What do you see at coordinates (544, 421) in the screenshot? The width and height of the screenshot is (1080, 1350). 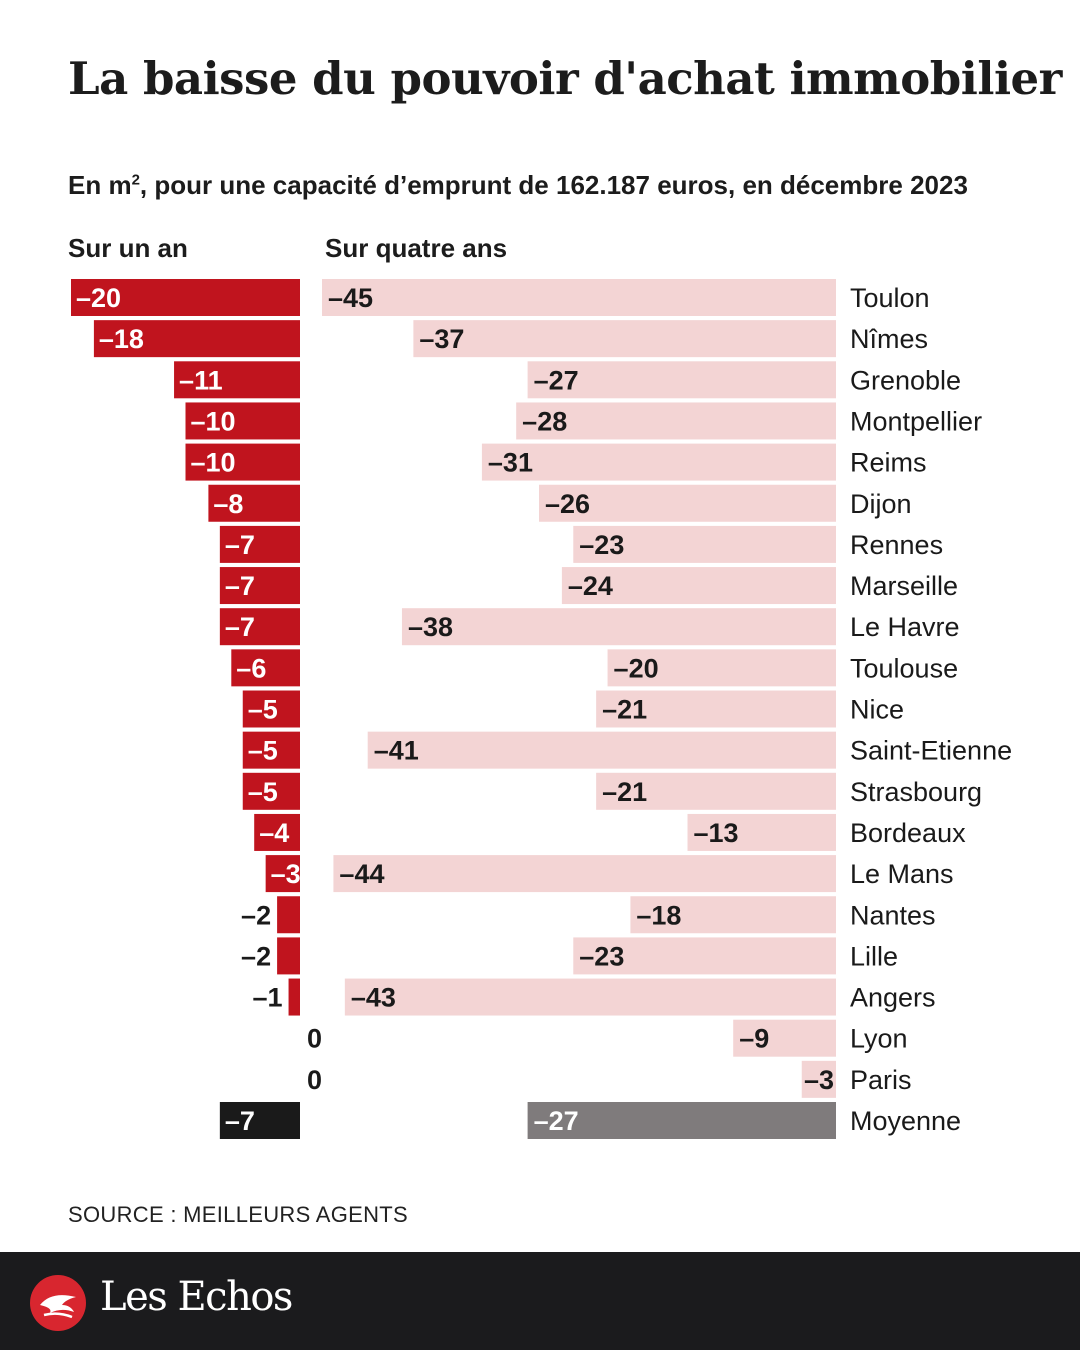 I see `value-label-four-years: –28` at bounding box center [544, 421].